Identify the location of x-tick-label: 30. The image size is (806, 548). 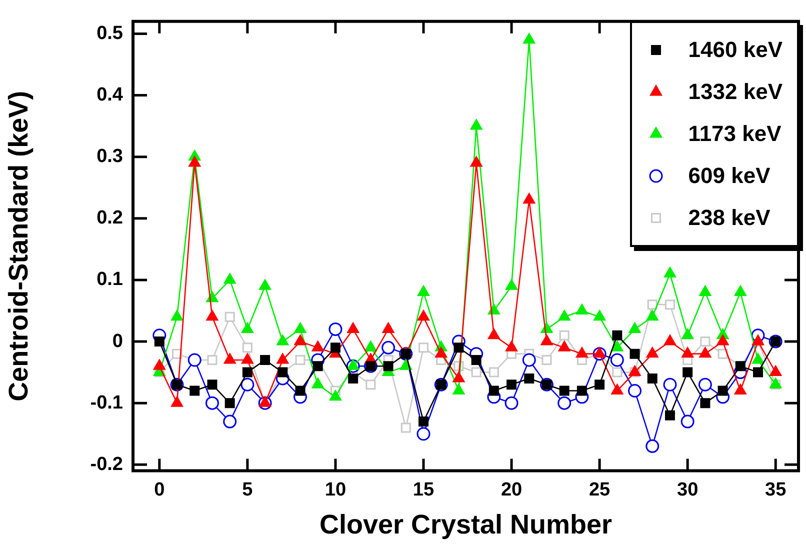
(687, 489).